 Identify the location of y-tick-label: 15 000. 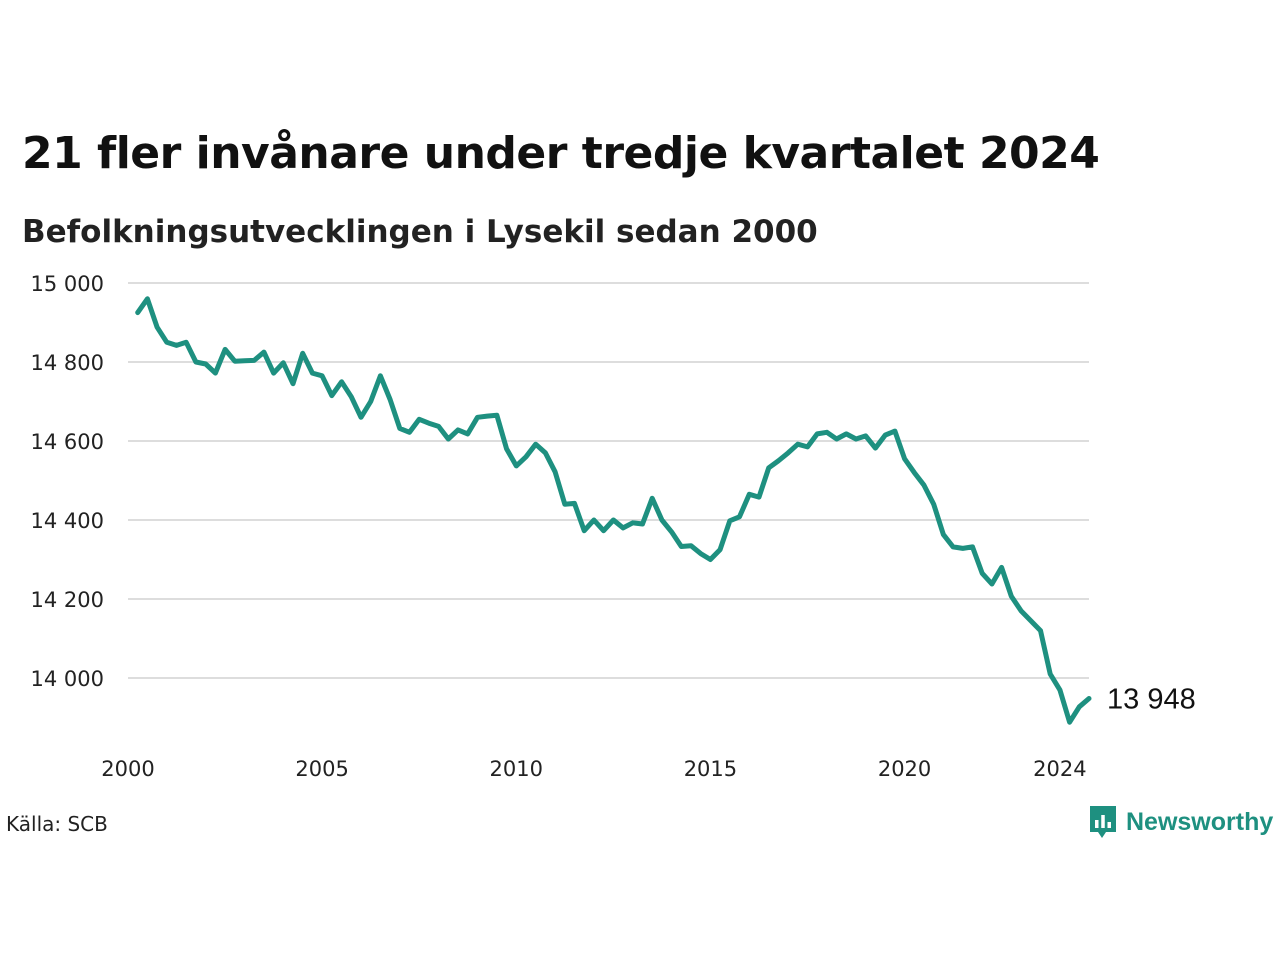
(67, 284).